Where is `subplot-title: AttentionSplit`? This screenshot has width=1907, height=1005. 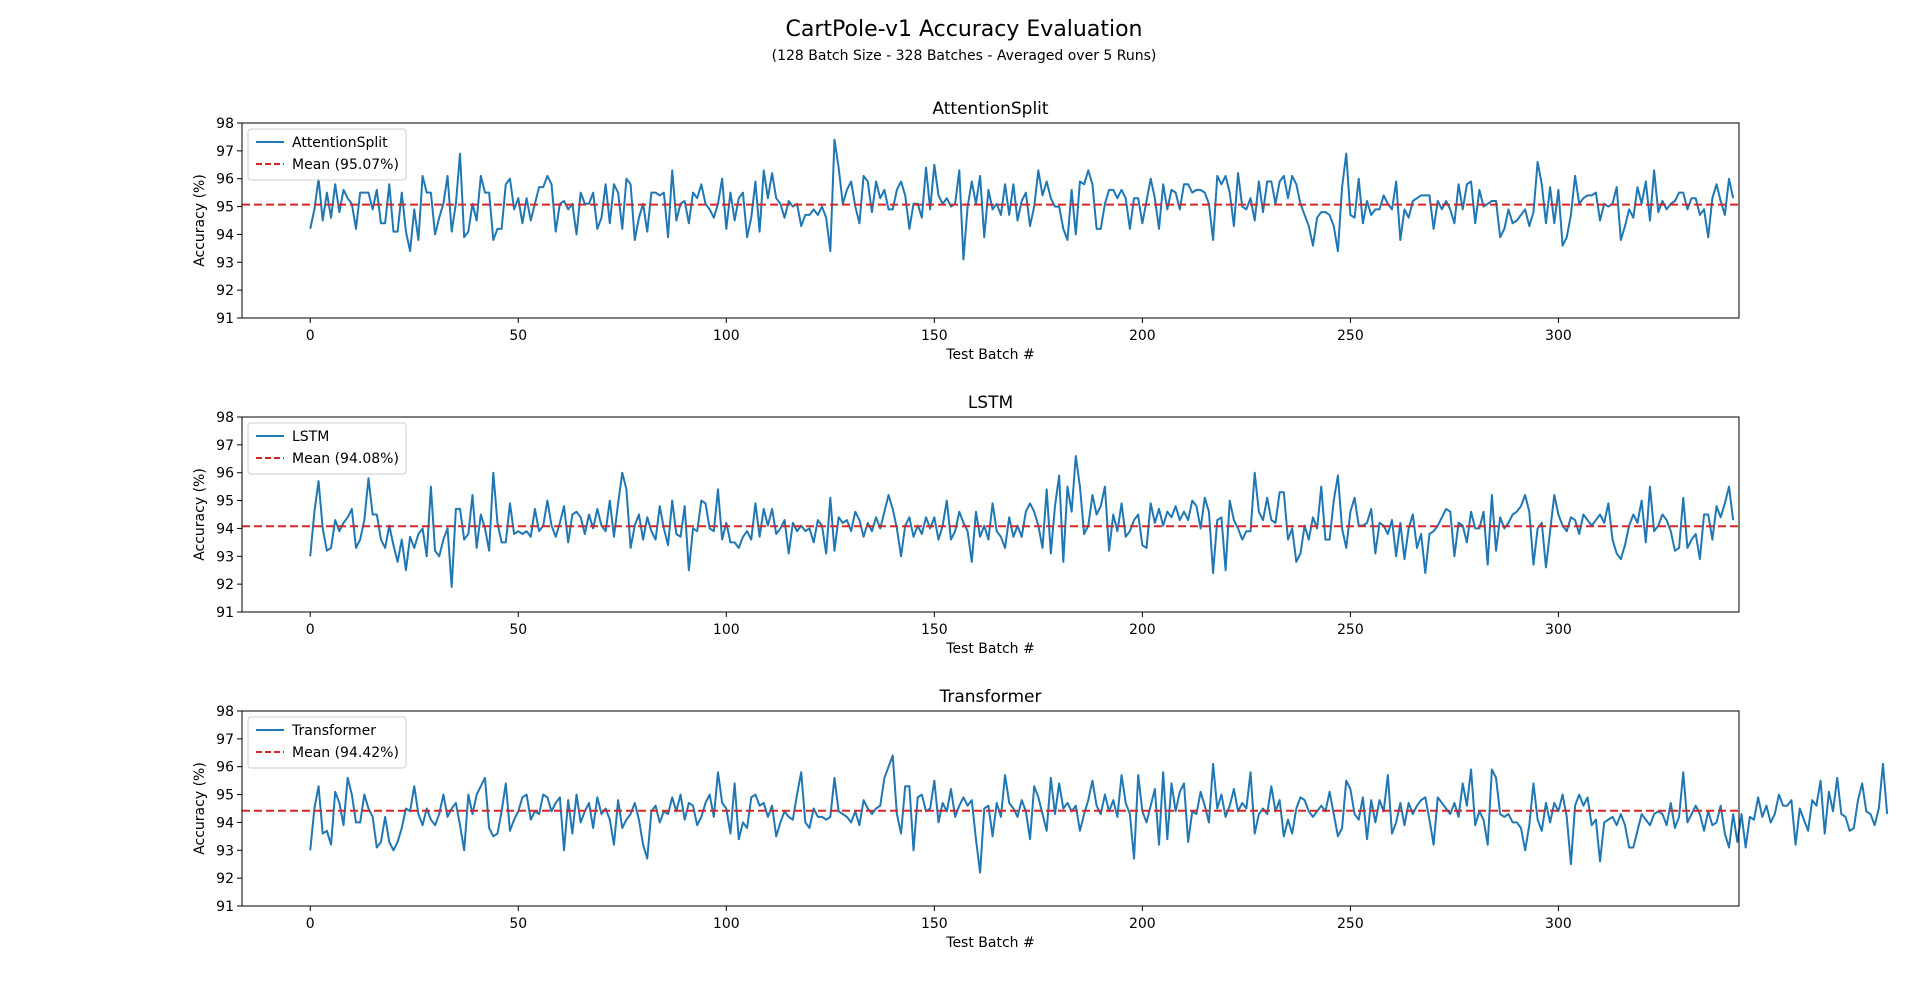 subplot-title: AttentionSplit is located at coordinates (990, 109).